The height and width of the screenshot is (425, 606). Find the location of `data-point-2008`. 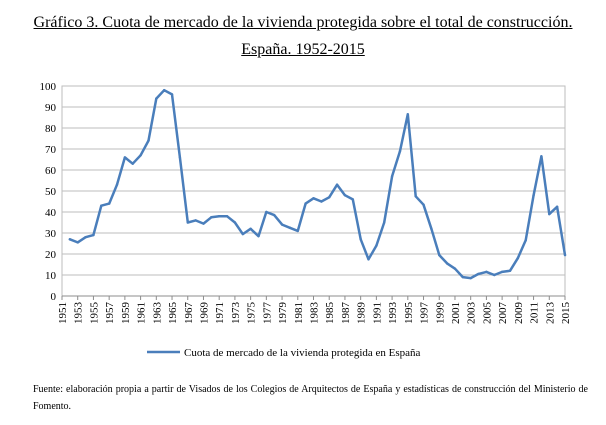

data-point-2008 is located at coordinates (510, 270).